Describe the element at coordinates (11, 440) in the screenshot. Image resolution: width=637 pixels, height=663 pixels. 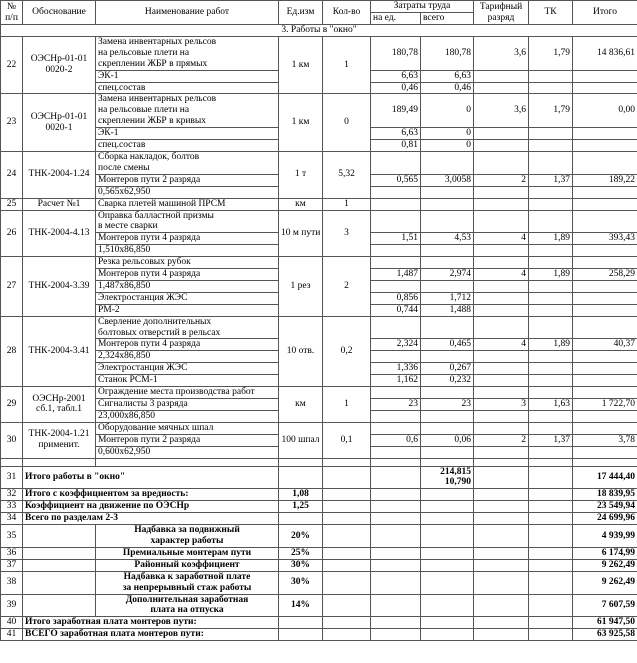
I see `row-number: 30` at that location.